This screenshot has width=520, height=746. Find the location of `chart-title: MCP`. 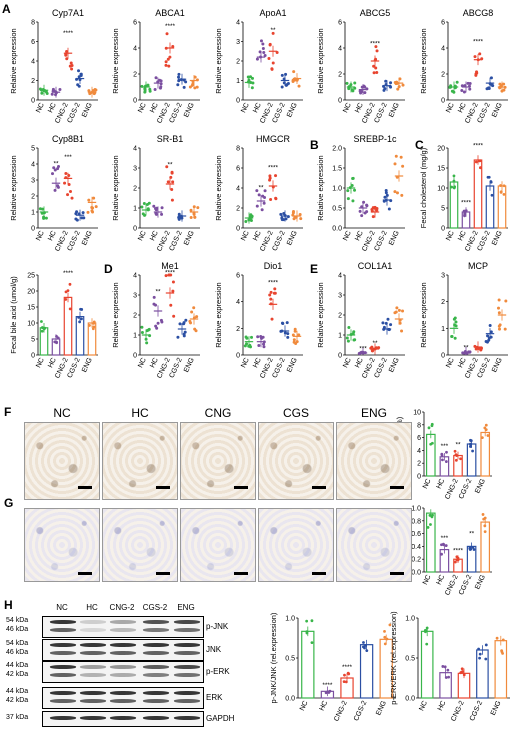

chart-title: MCP is located at coordinates (478, 266).